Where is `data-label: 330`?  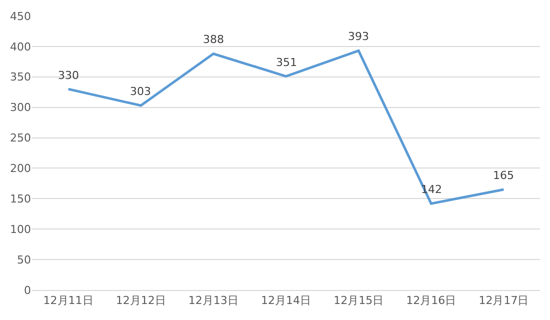
data-label: 330 is located at coordinates (68, 75).